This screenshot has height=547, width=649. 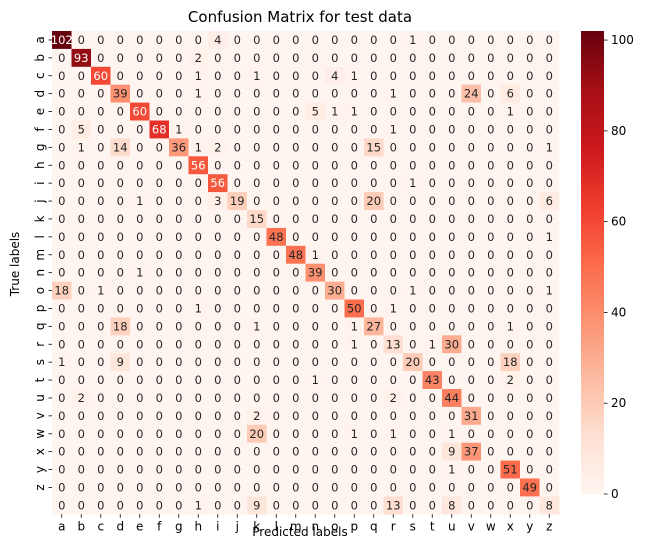 What do you see at coordinates (510, 380) in the screenshot?
I see `cell-value-label: 2` at bounding box center [510, 380].